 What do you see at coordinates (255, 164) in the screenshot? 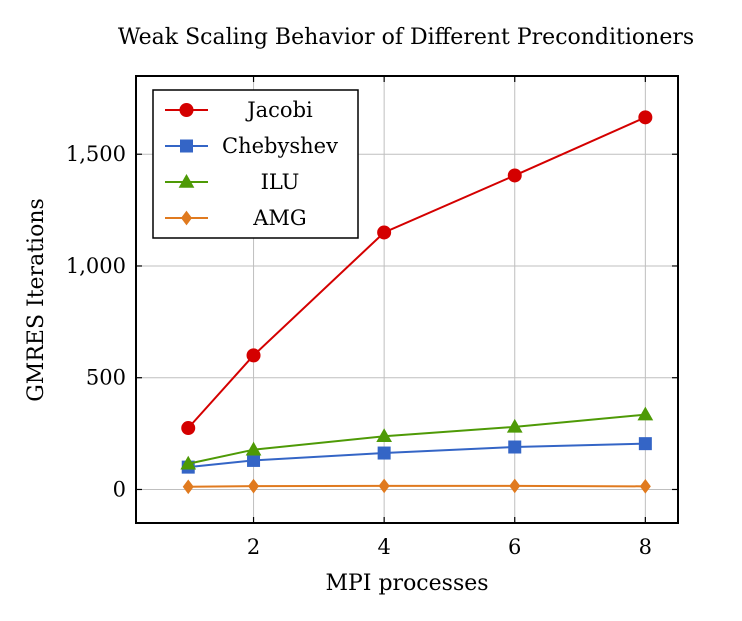
I see `legend: Jacobi Chebyshev ILU AMG` at bounding box center [255, 164].